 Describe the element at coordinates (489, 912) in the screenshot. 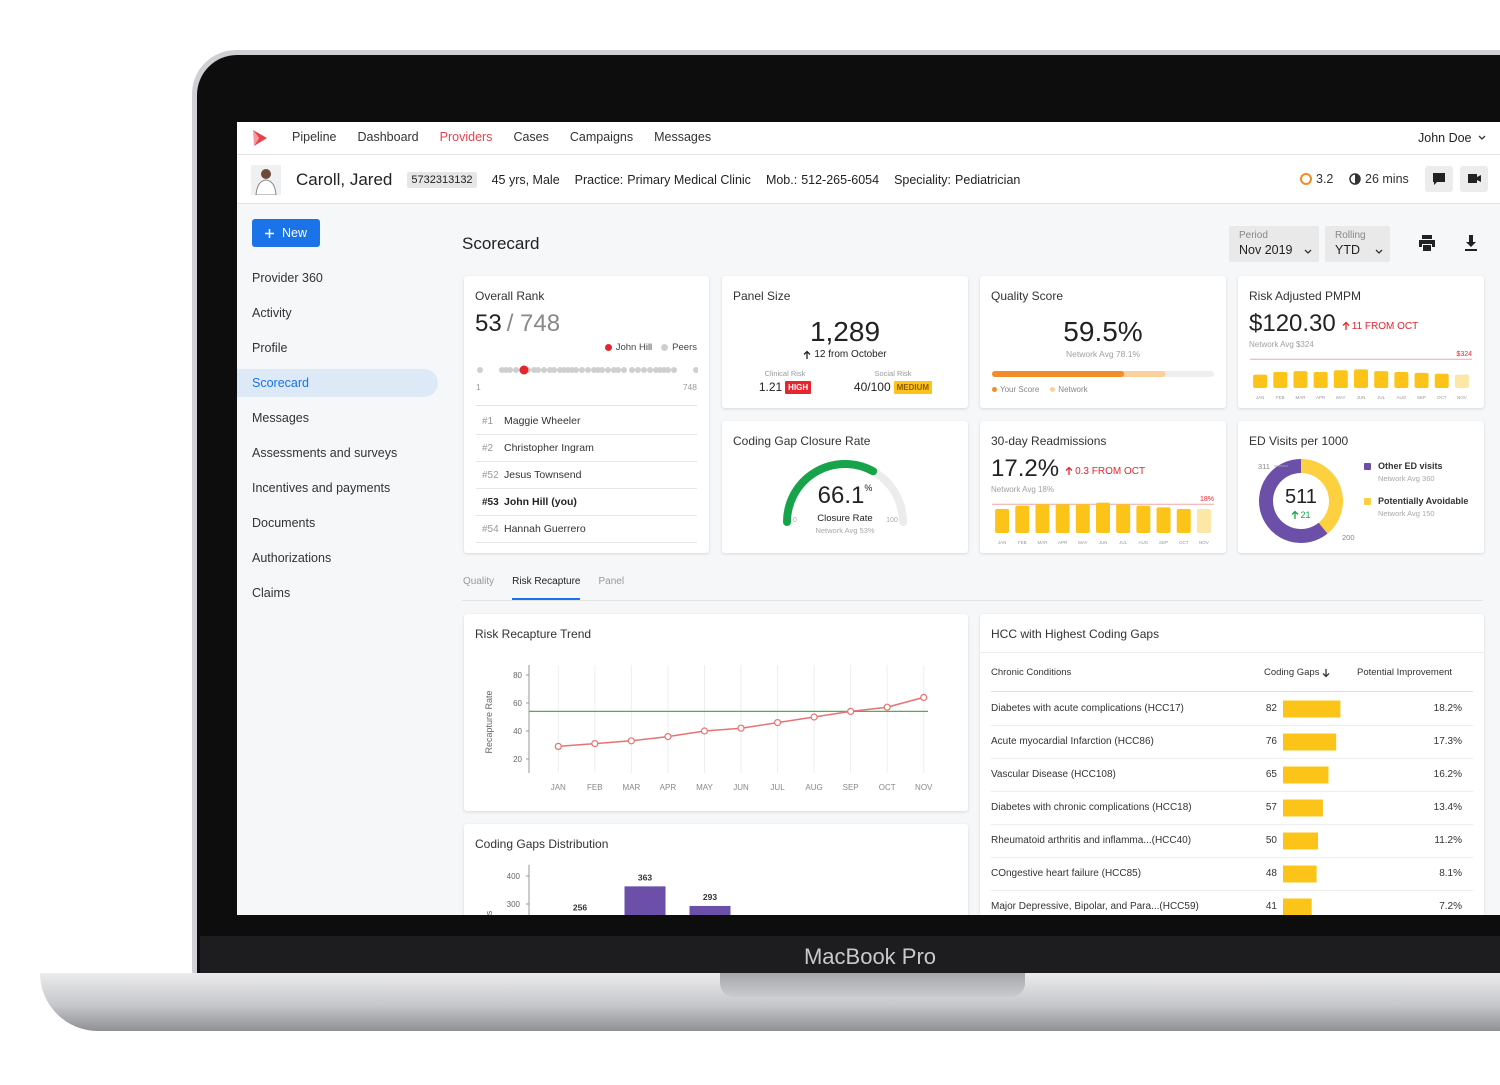

I see `y-axis-label: Patients` at that location.